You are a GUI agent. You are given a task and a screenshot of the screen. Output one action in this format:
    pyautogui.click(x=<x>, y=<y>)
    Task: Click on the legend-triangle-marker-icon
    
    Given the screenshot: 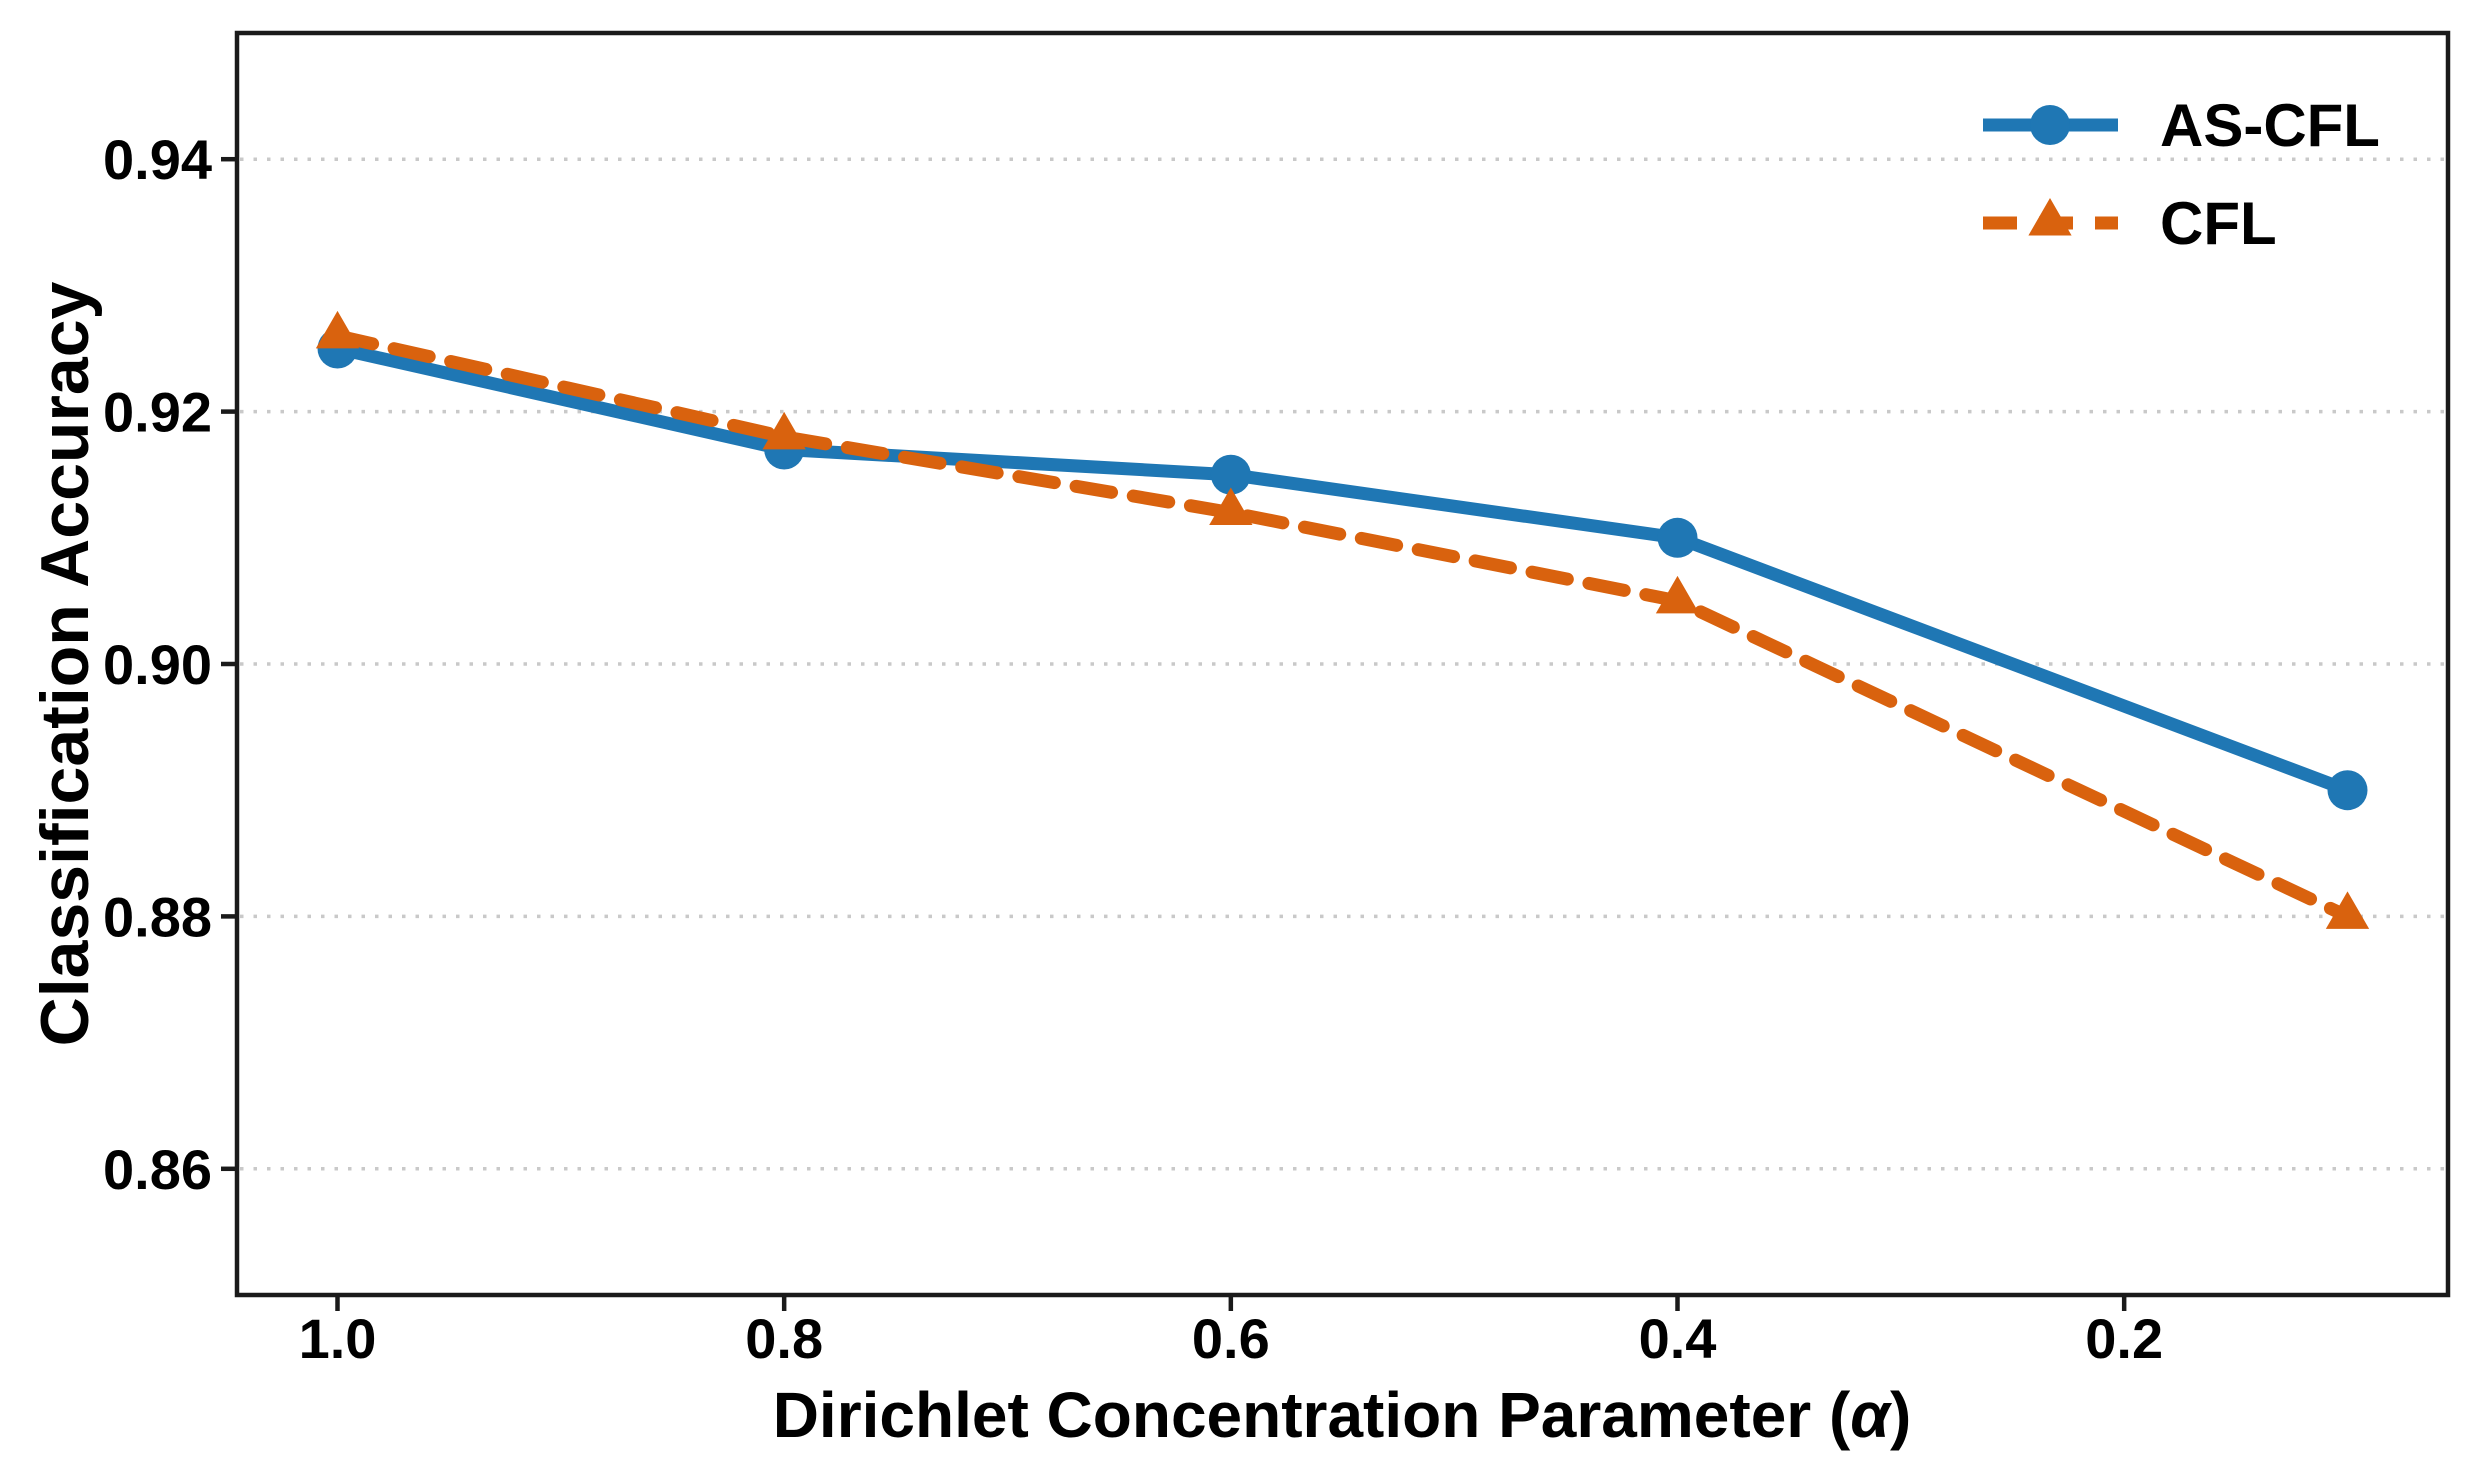 What is the action you would take?
    pyautogui.click(x=2050, y=217)
    